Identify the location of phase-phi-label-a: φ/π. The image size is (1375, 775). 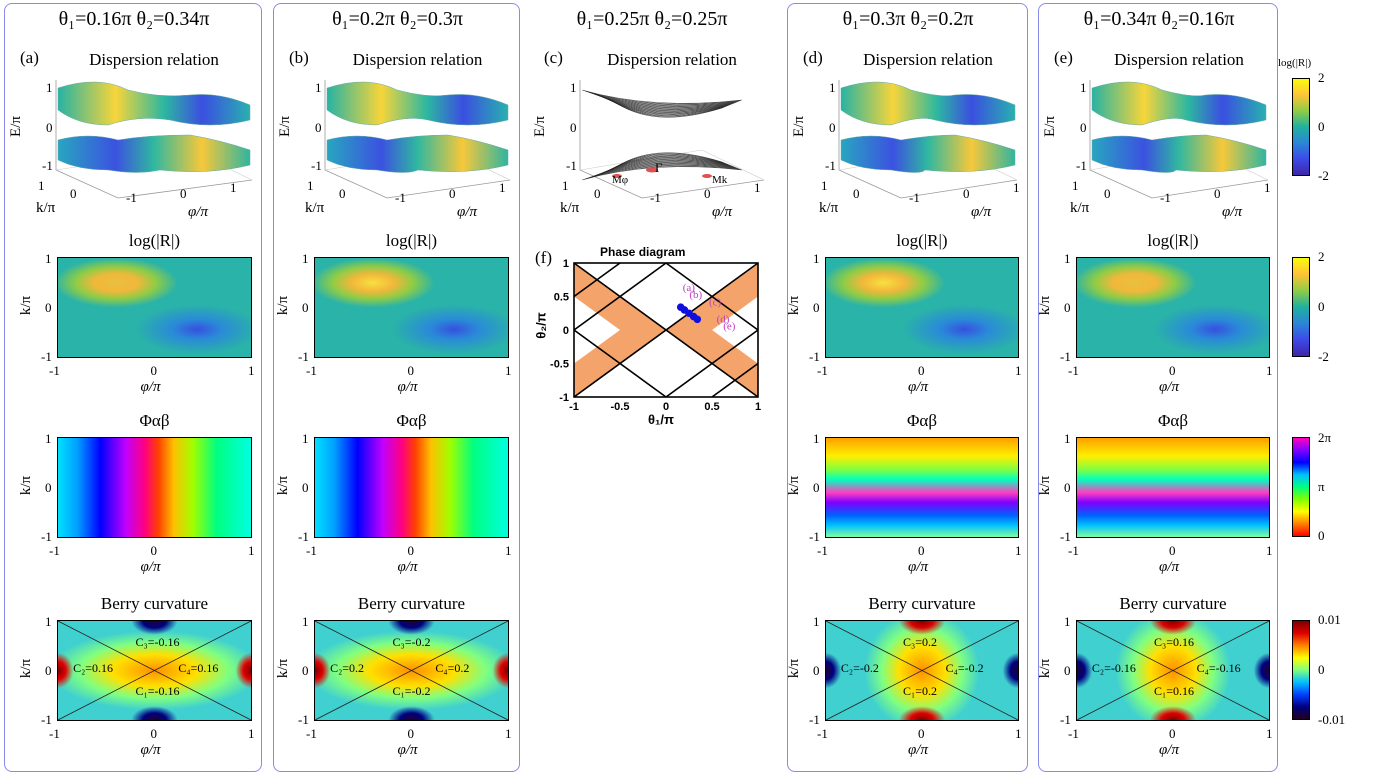
(150, 567).